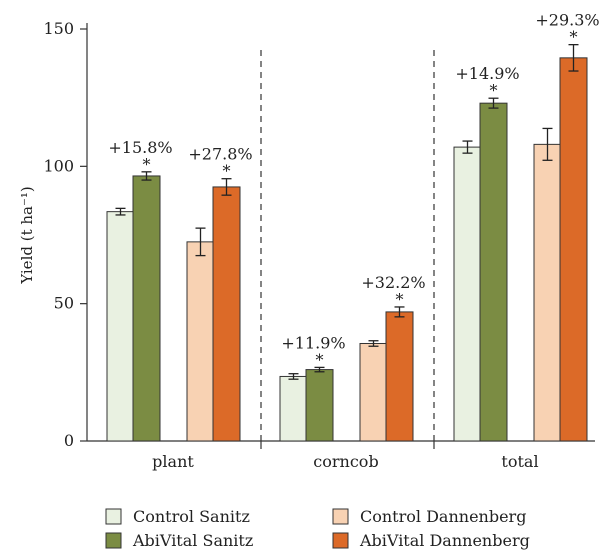  I want to click on bar-abivital-sanitz-plant, so click(146, 308).